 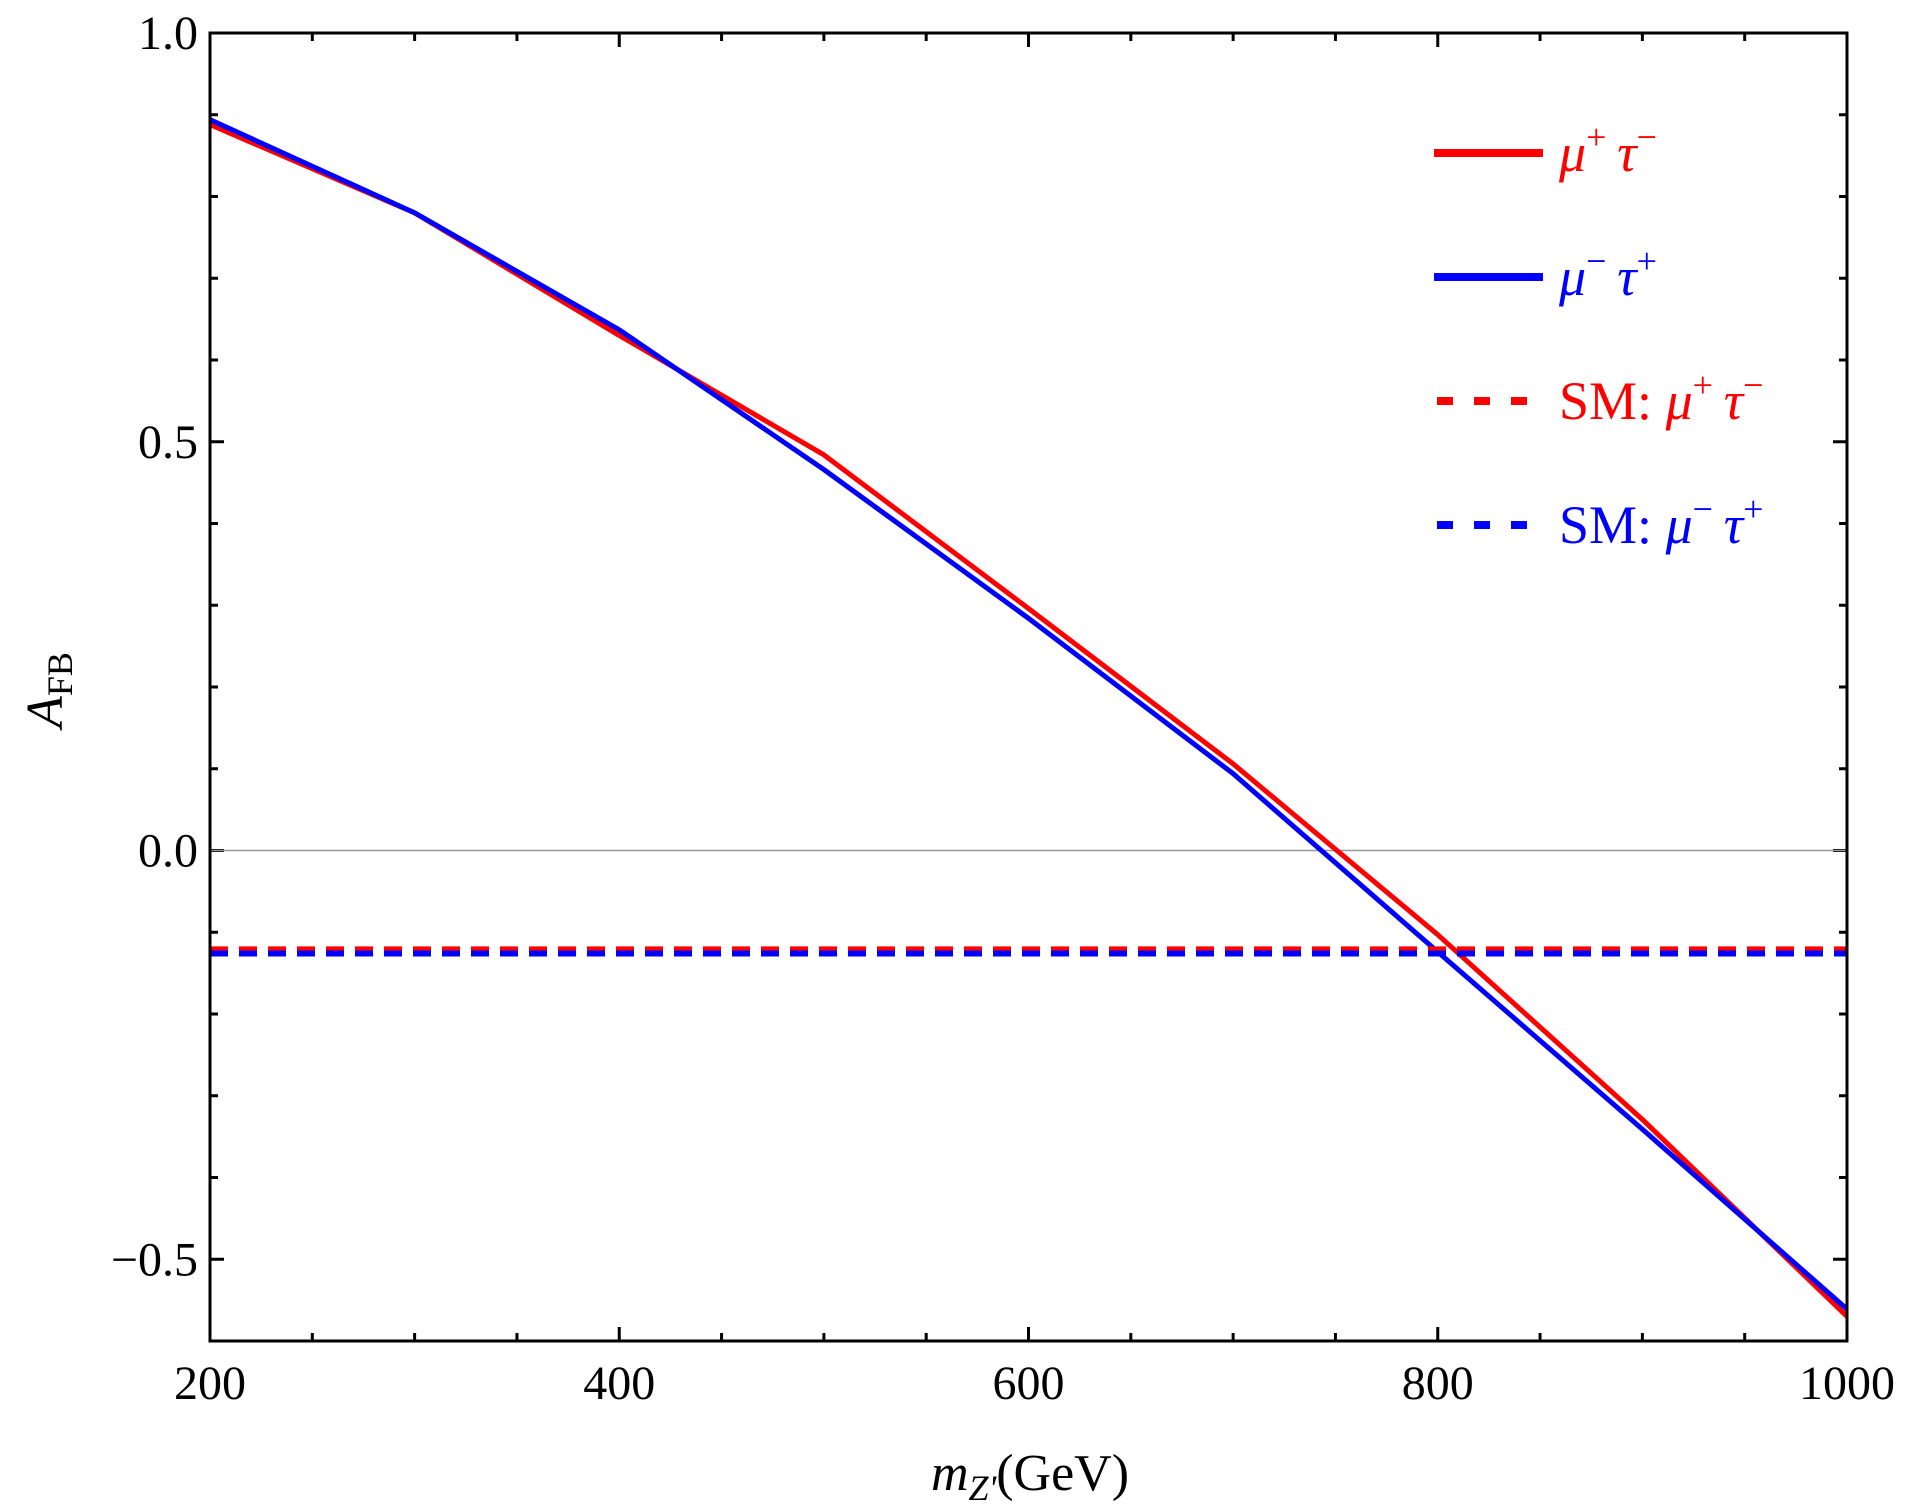 I want to click on x-tick-label: 200, so click(x=210, y=1383).